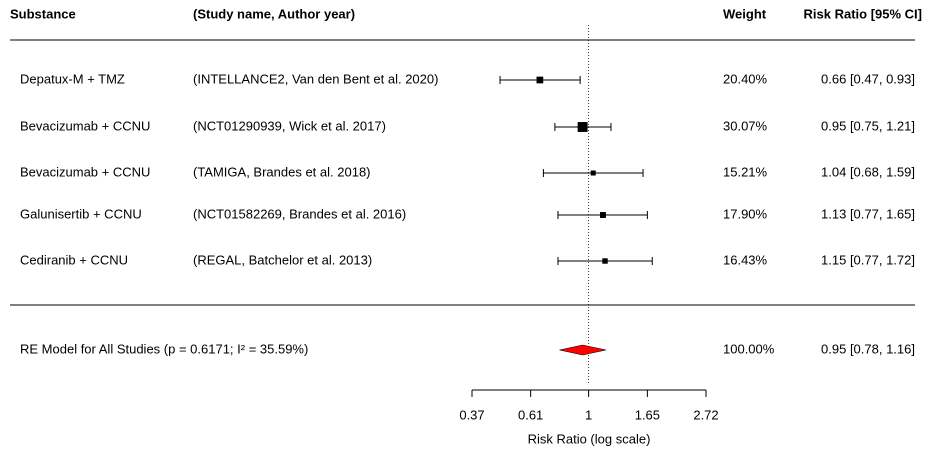  What do you see at coordinates (315, 78) in the screenshot?
I see `study-name: (INTELLANCE2, Van den Bent et al. 2020)` at bounding box center [315, 78].